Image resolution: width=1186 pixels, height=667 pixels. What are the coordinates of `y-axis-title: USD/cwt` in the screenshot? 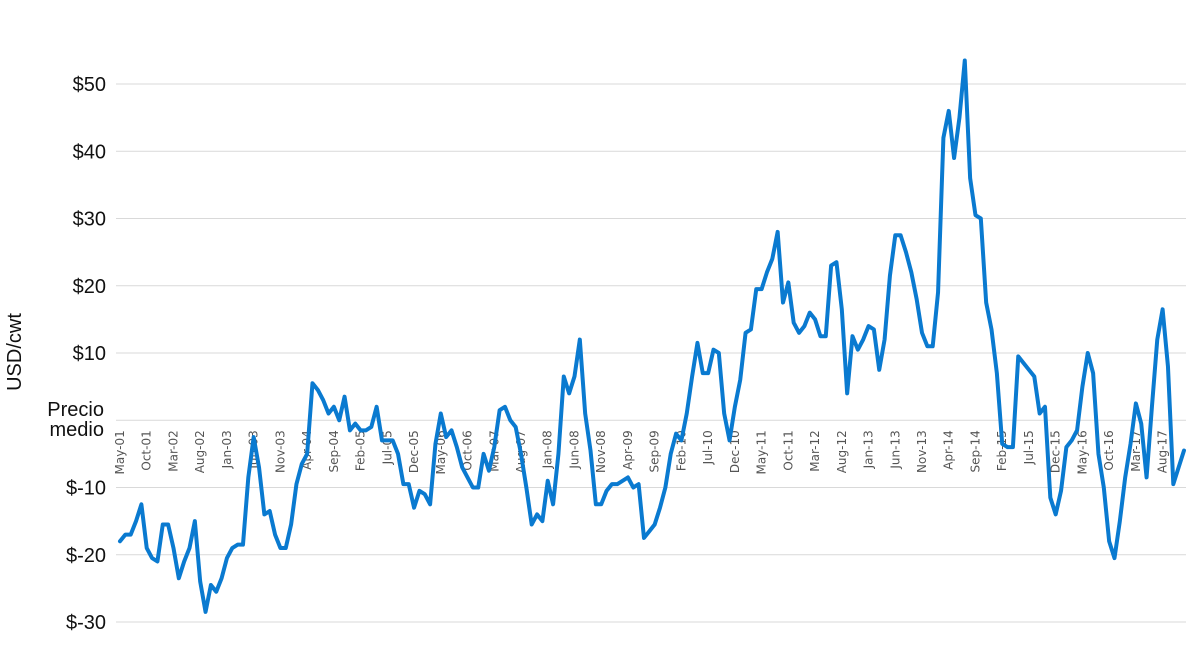 It's located at (15, 352).